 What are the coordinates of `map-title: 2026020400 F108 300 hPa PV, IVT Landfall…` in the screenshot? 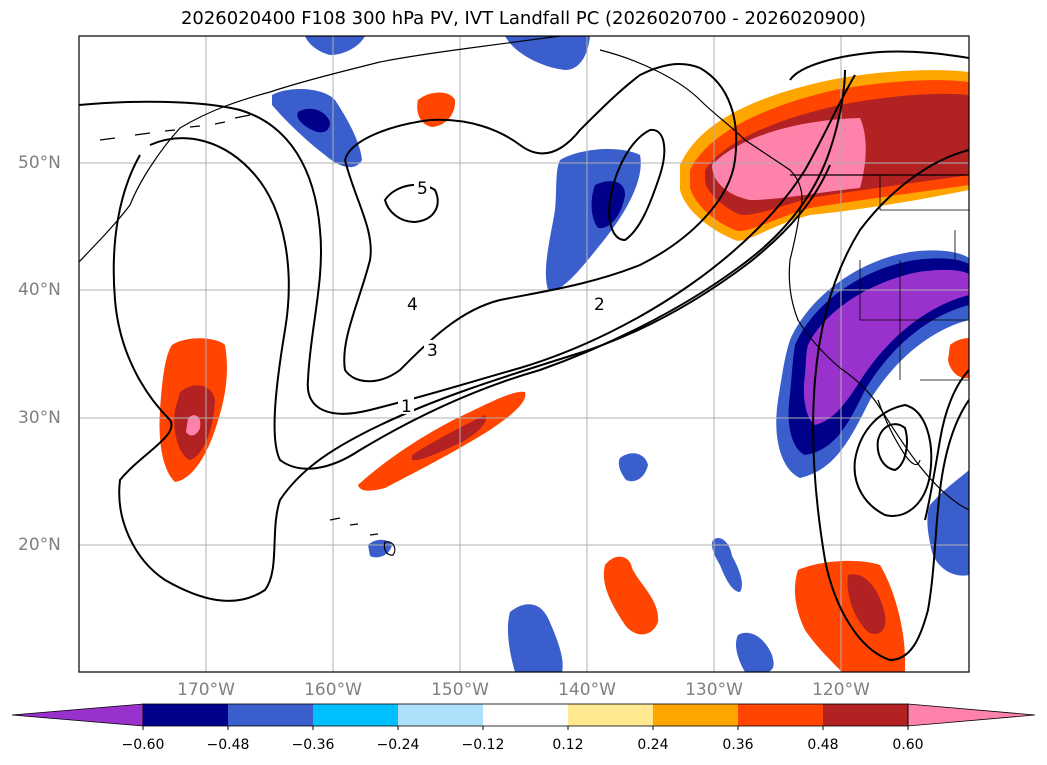 It's located at (523, 18).